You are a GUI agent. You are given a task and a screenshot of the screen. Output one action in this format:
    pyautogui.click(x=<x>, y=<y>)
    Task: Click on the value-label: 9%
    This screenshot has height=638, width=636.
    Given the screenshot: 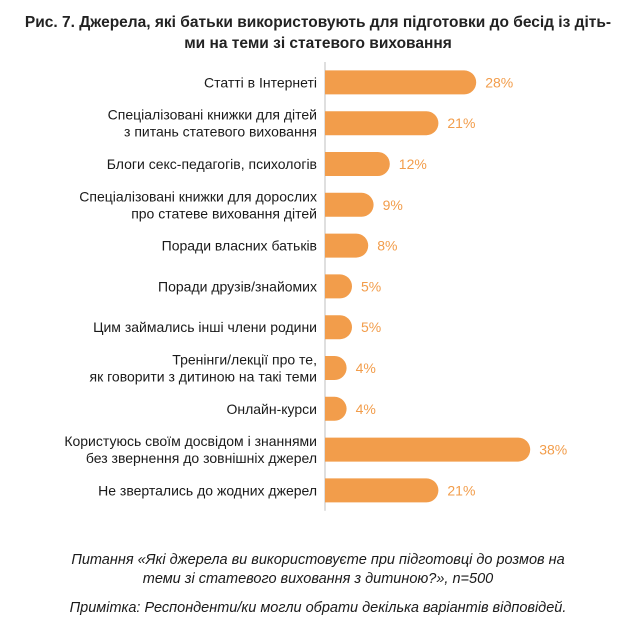 What is the action you would take?
    pyautogui.click(x=393, y=205)
    